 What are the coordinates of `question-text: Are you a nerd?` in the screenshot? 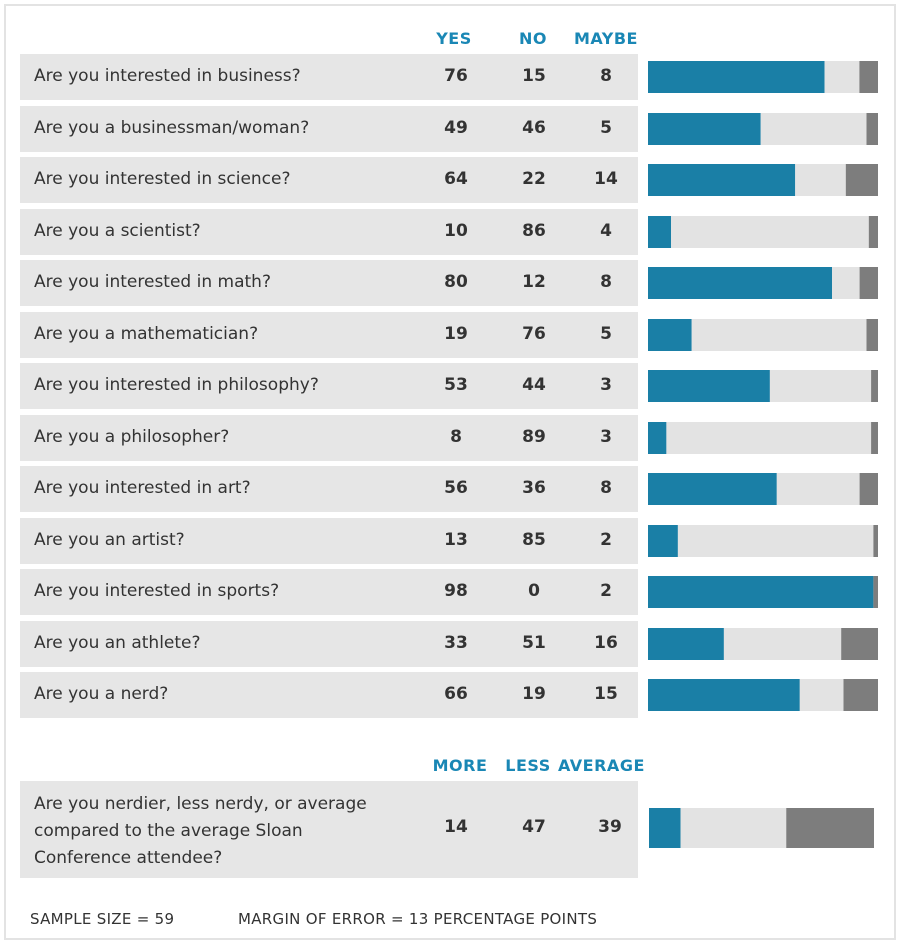 It's located at (101, 694).